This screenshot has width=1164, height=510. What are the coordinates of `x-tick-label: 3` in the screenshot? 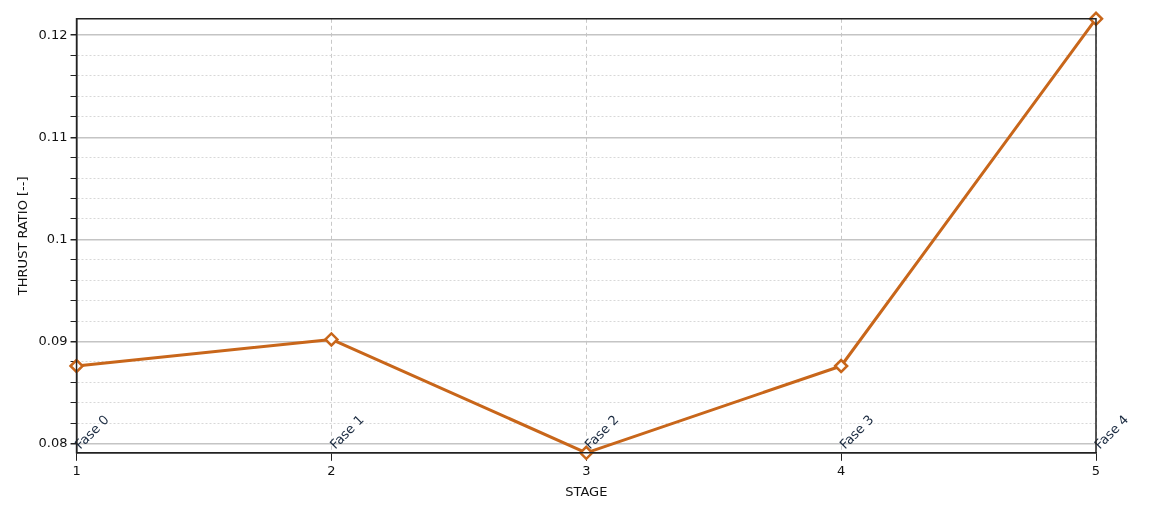 It's located at (586, 470).